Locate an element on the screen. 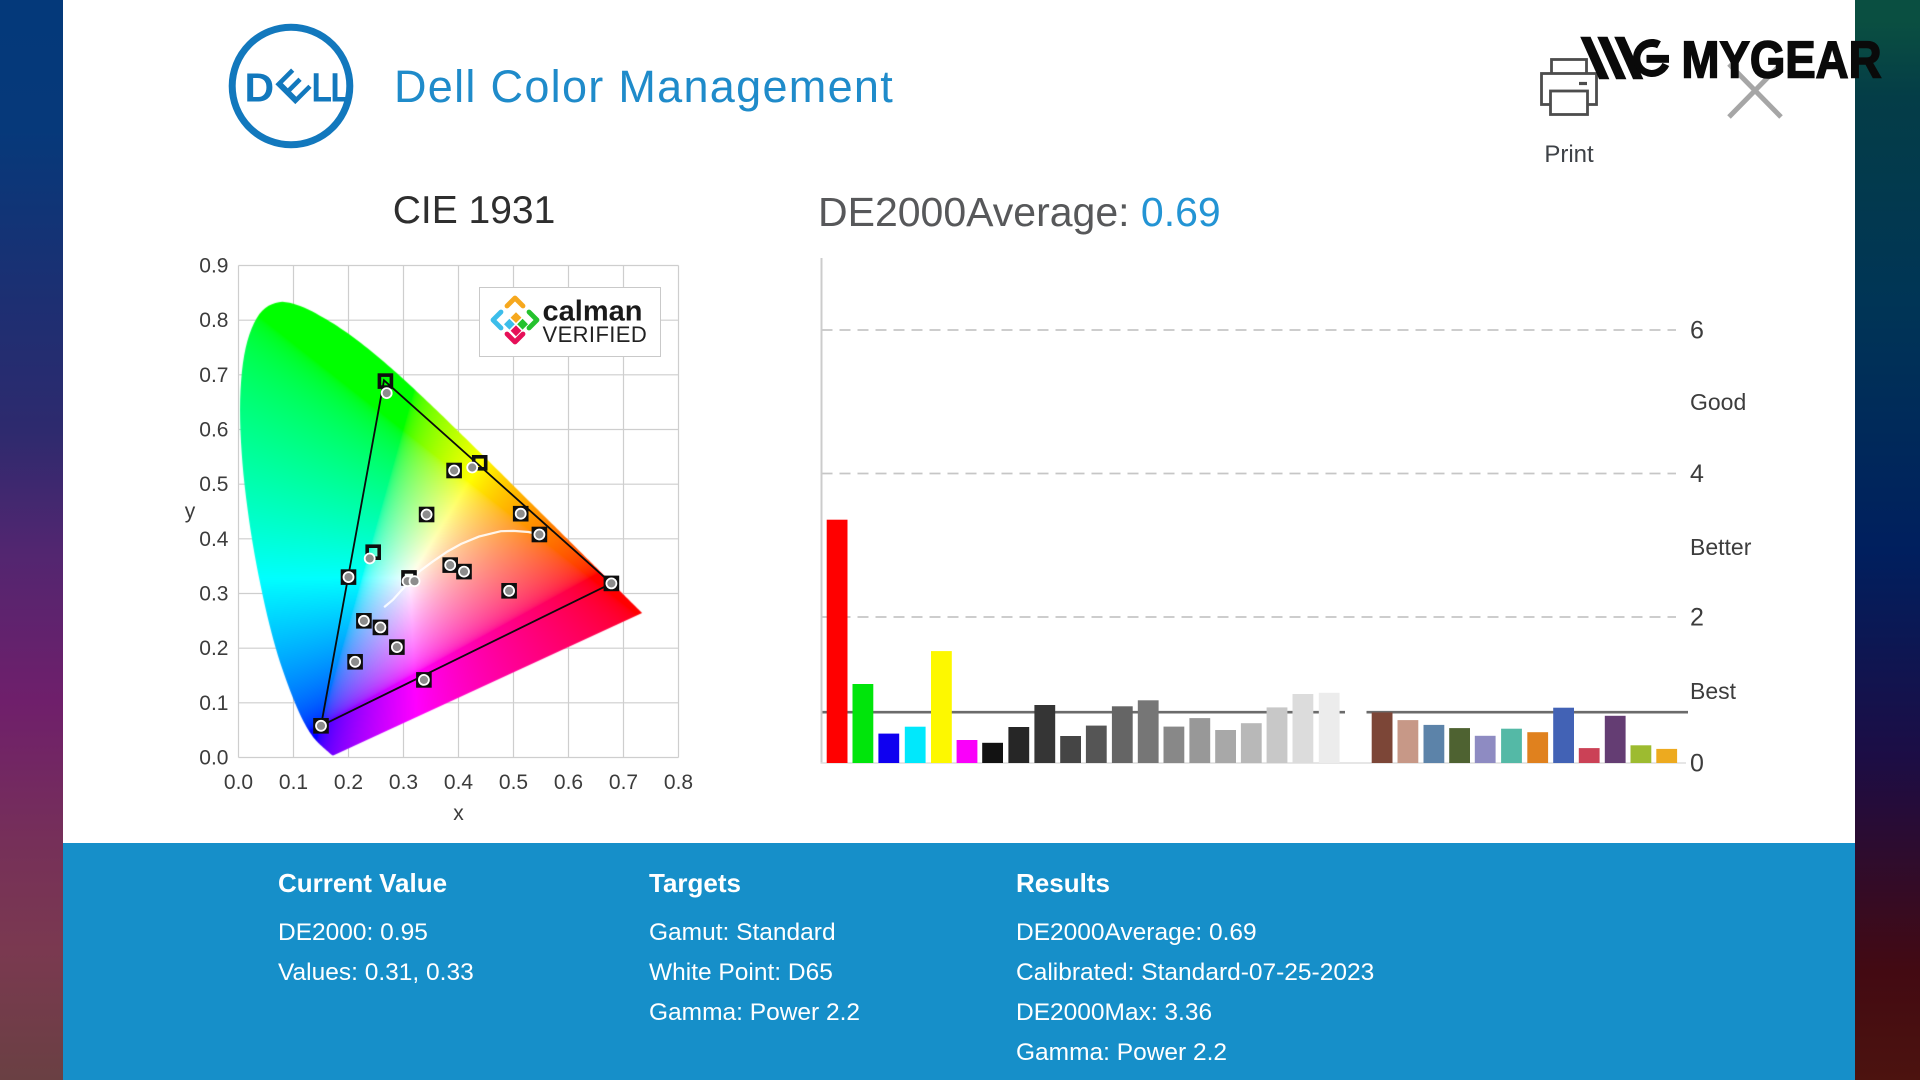  svg-text: 2 is located at coordinates (1697, 618).